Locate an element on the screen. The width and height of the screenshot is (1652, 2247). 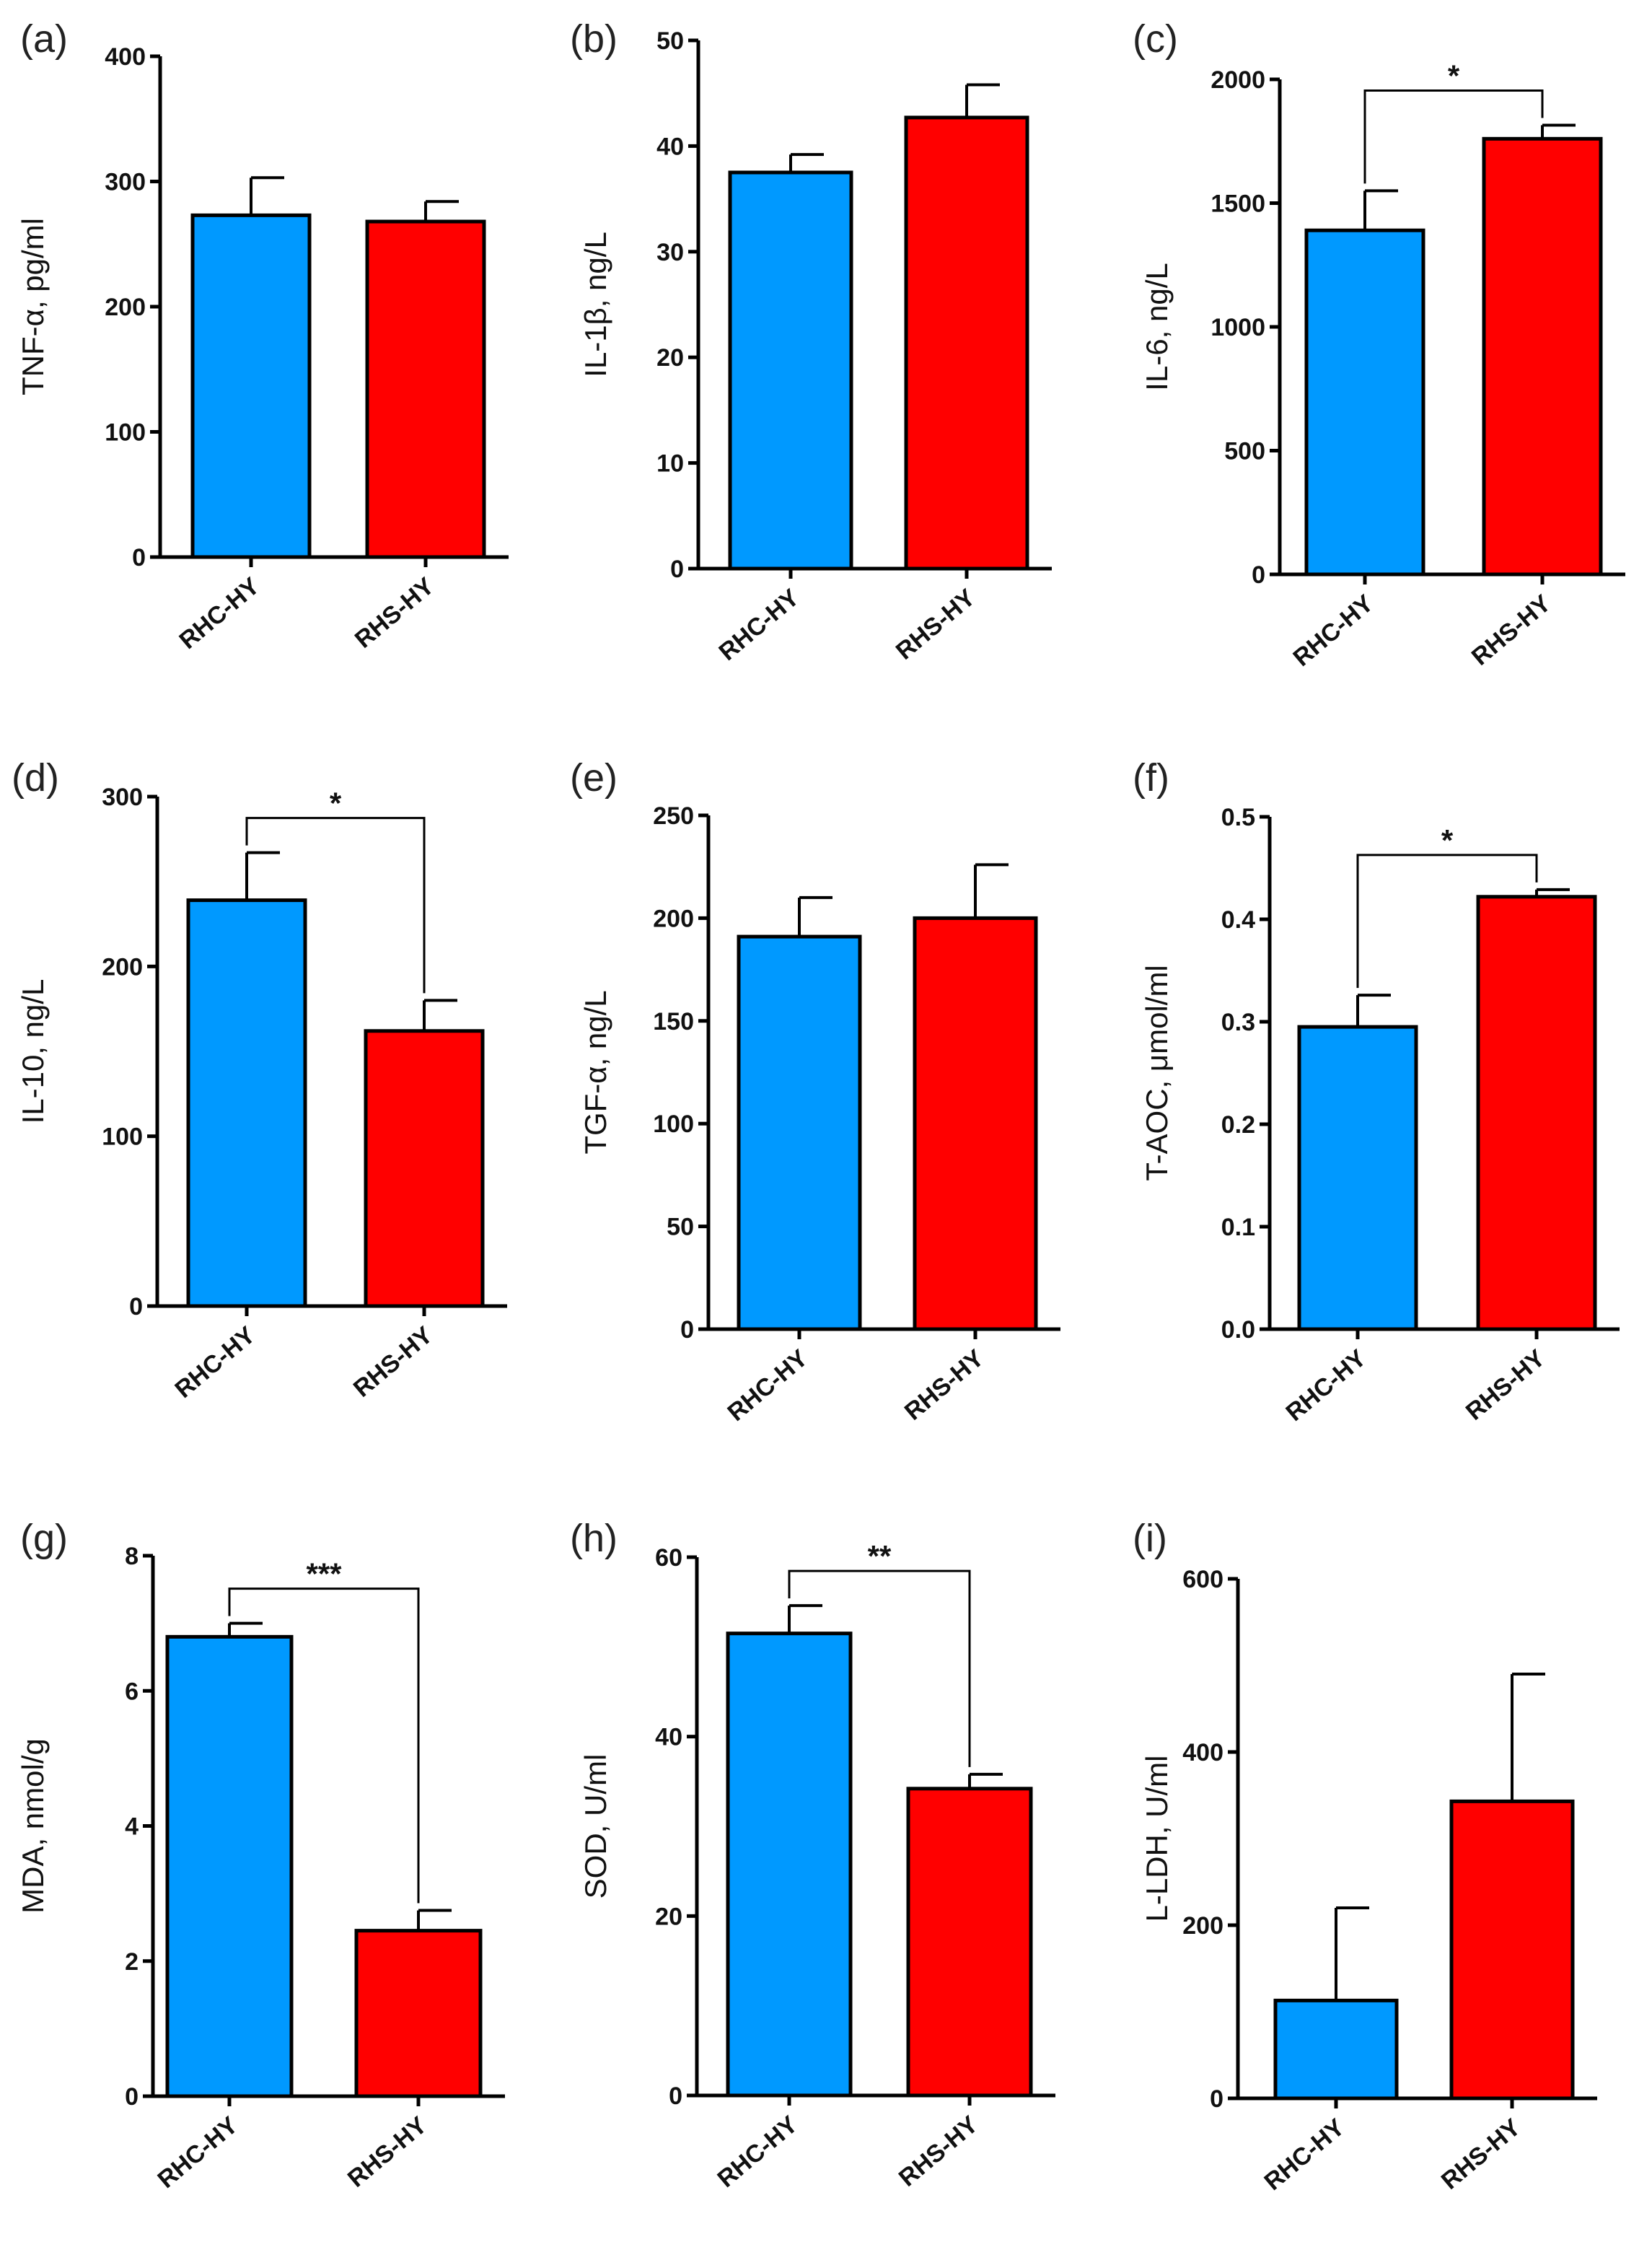
y-tick-label: 0.5 is located at coordinates (1238, 817).